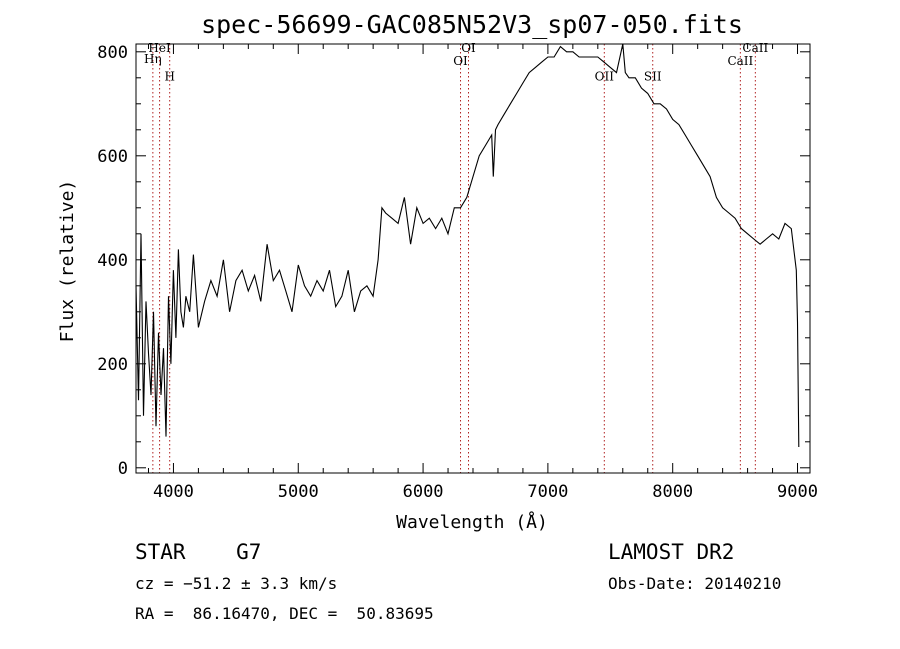 This screenshot has width=900, height=649. What do you see at coordinates (653, 76) in the screenshot?
I see `spectral-line-label: SII` at bounding box center [653, 76].